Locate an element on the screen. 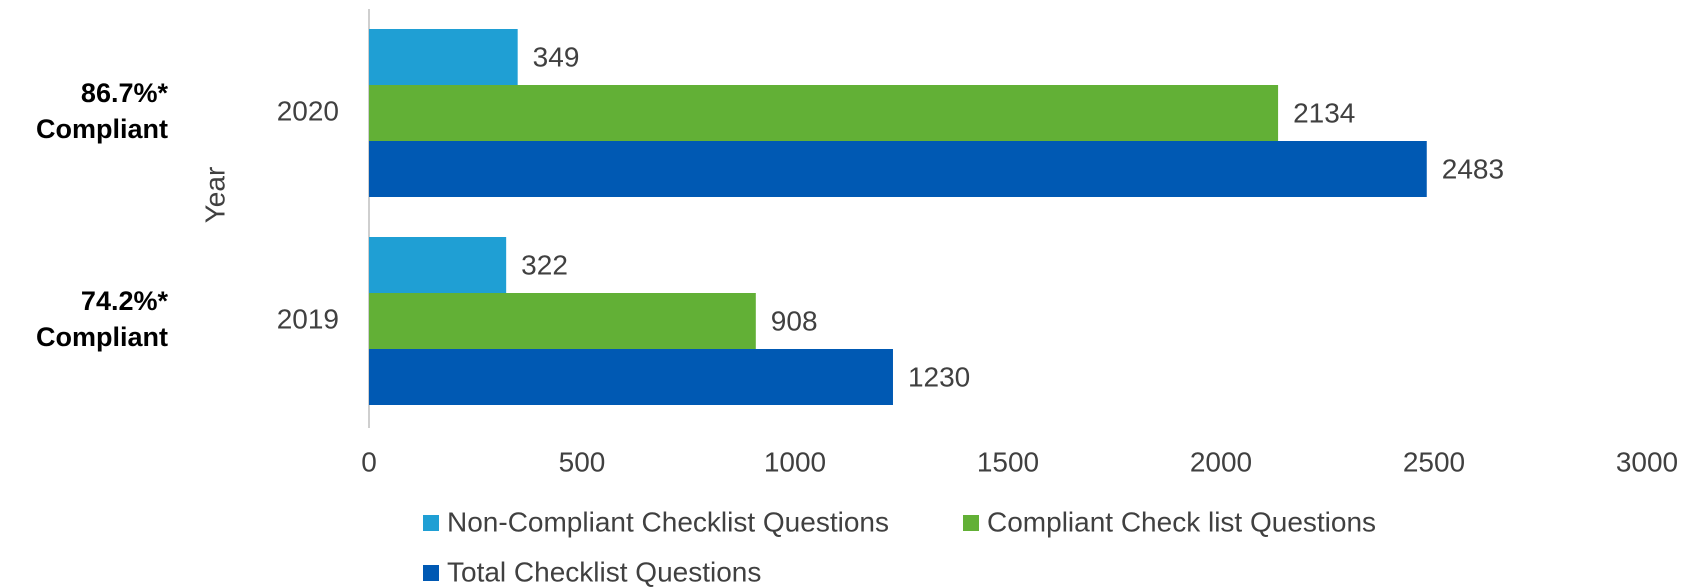 Image resolution: width=1700 pixels, height=588 pixels. data-label: 322 is located at coordinates (544, 264).